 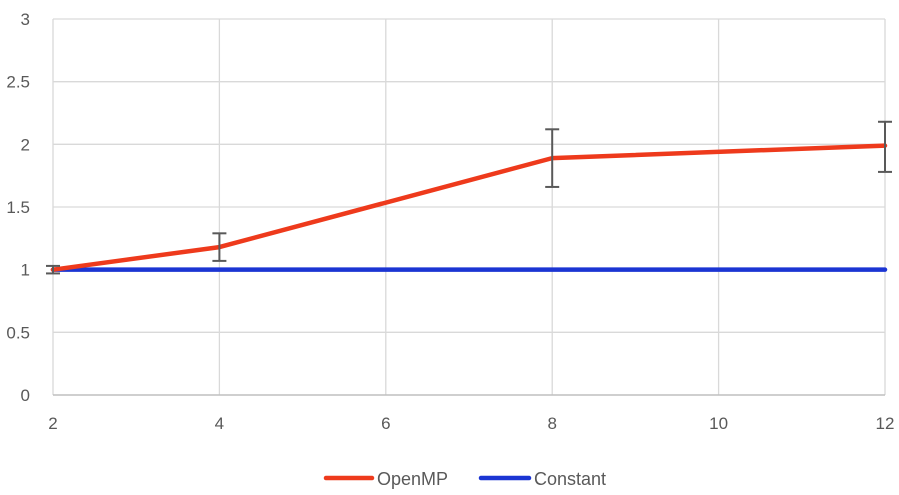 What do you see at coordinates (18, 207) in the screenshot?
I see `y-tick-label: 1.5` at bounding box center [18, 207].